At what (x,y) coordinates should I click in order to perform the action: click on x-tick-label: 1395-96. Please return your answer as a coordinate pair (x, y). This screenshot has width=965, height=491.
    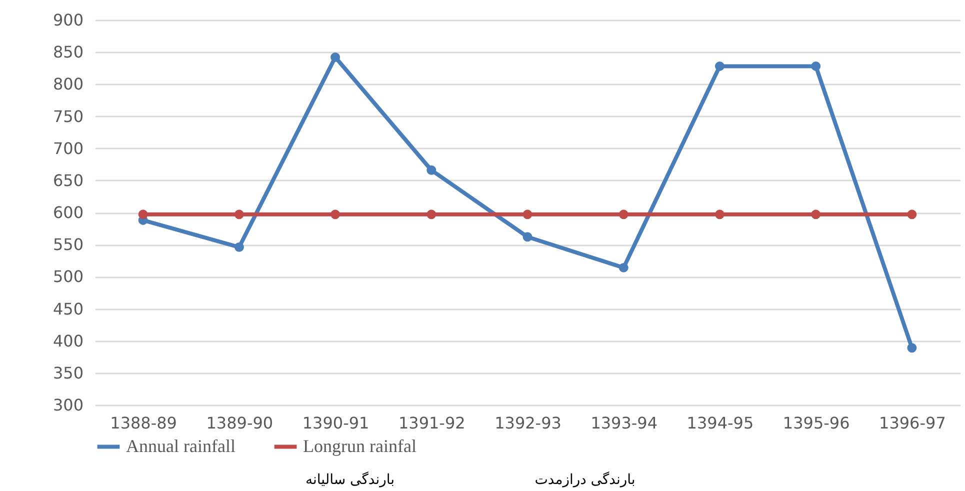
    Looking at the image, I should click on (816, 423).